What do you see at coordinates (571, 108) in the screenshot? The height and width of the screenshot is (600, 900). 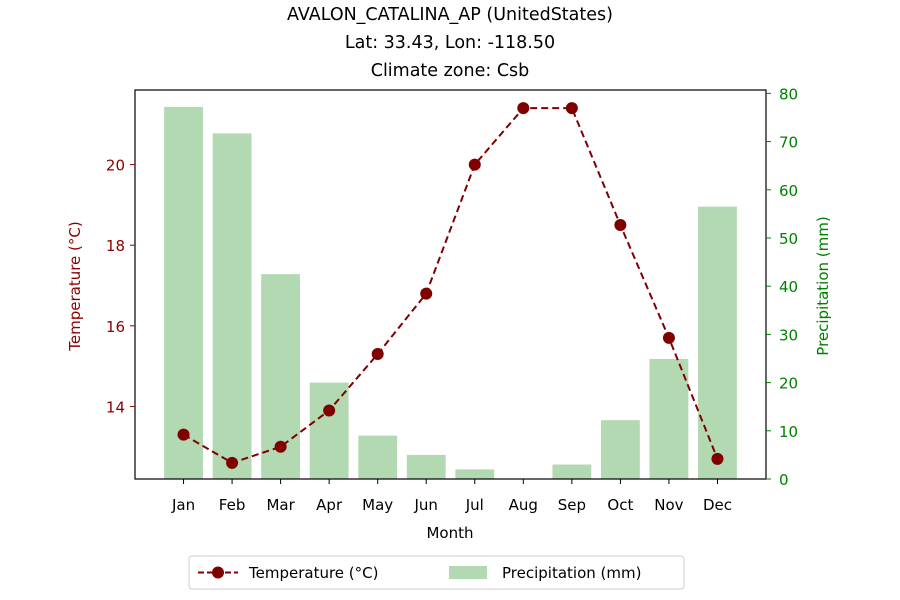 I see `temperature-point-sep` at bounding box center [571, 108].